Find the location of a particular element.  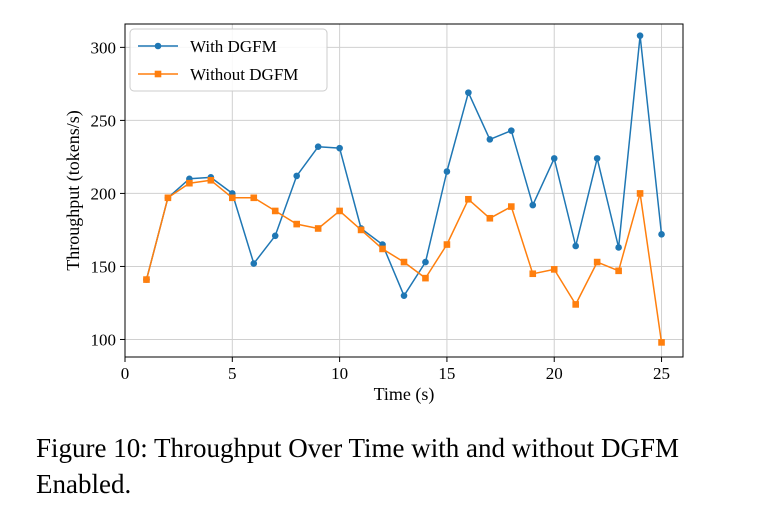

y-tick-label: 250 is located at coordinates (104, 120).